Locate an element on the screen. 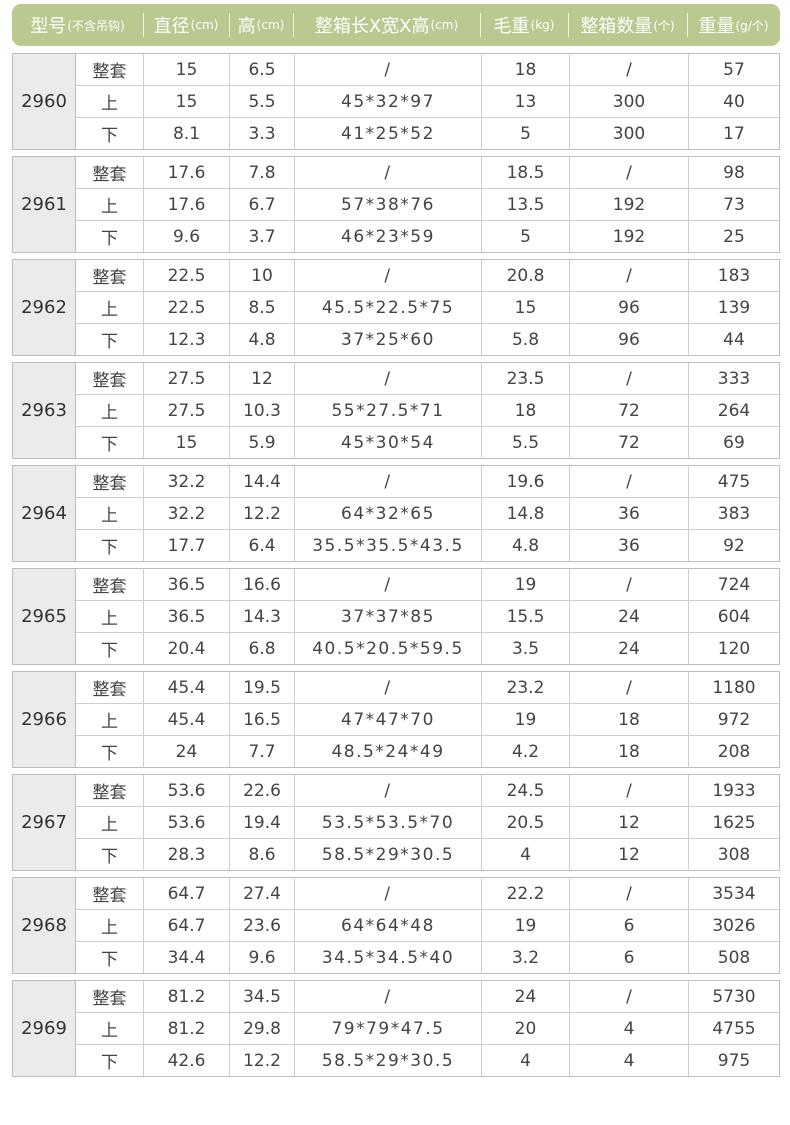  diameter-cell: 36.5 is located at coordinates (186, 616).